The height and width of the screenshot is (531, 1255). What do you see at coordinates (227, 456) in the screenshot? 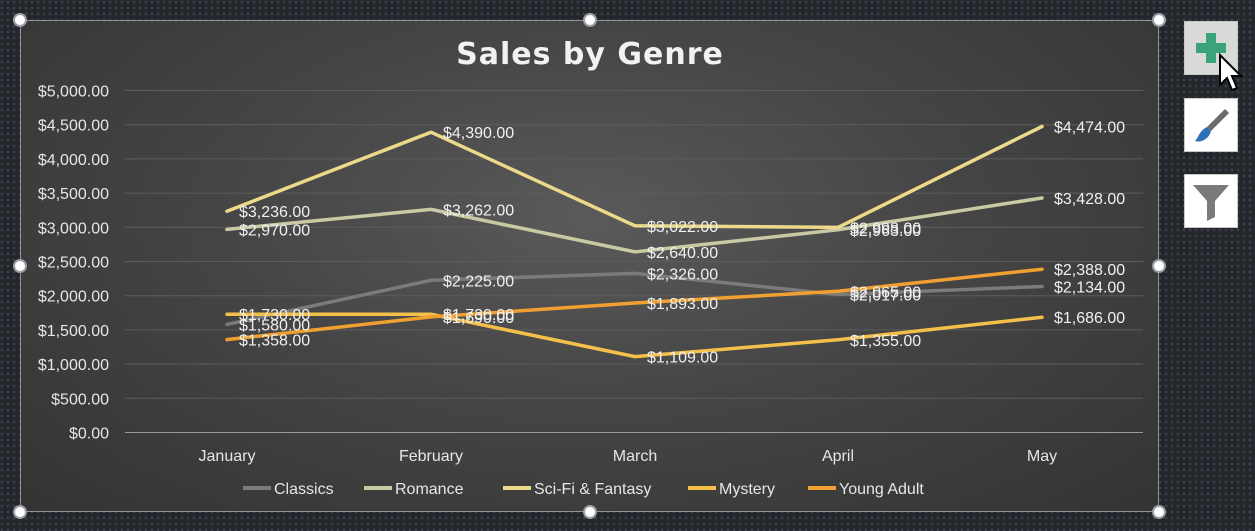
I see `x-tick-label: January` at bounding box center [227, 456].